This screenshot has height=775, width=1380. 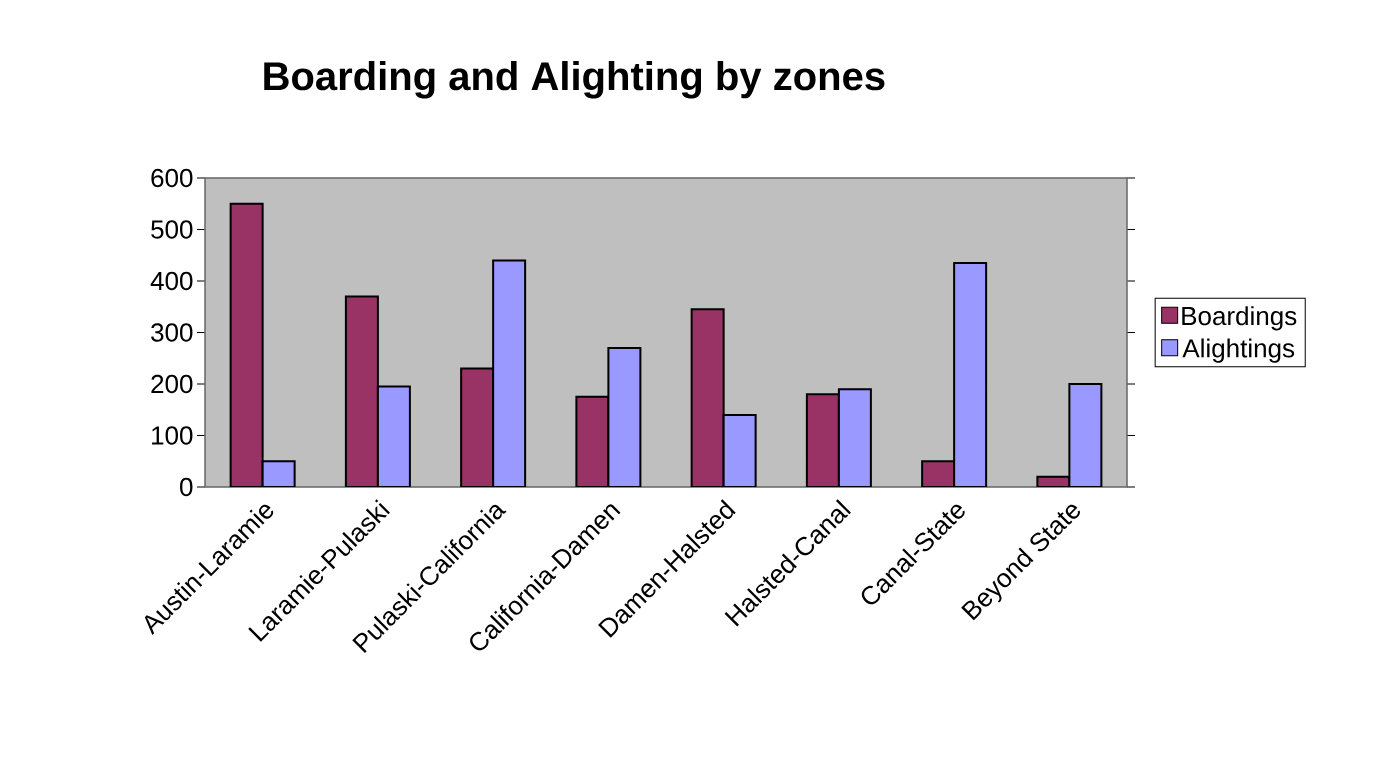 What do you see at coordinates (171, 281) in the screenshot?
I see `y-tick-label: 400` at bounding box center [171, 281].